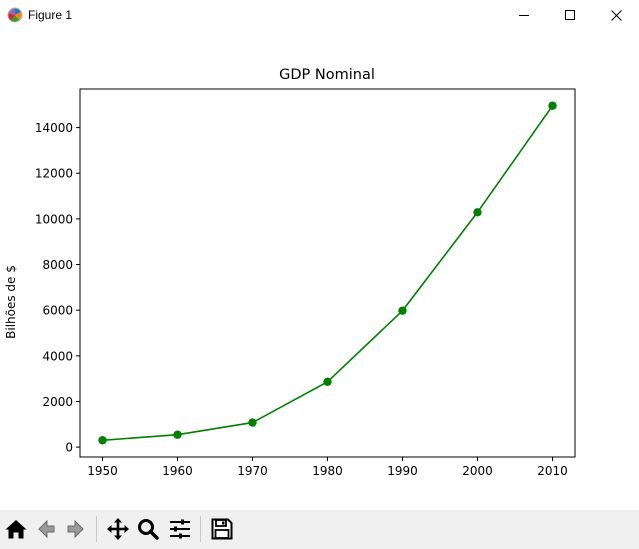  Describe the element at coordinates (54, 128) in the screenshot. I see `y-tick-label: 14000` at that location.